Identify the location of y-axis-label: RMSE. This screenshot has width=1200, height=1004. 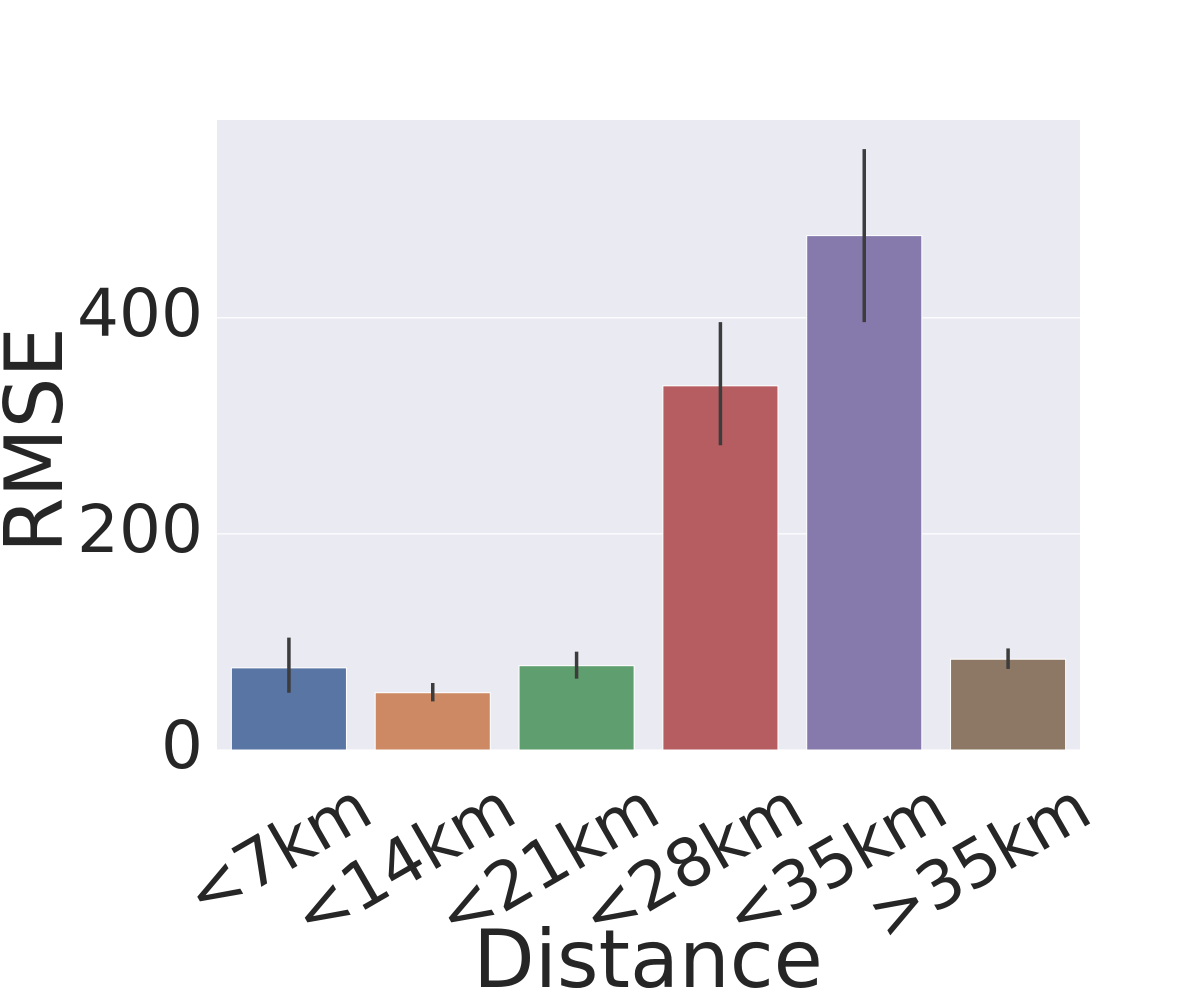
(40, 440).